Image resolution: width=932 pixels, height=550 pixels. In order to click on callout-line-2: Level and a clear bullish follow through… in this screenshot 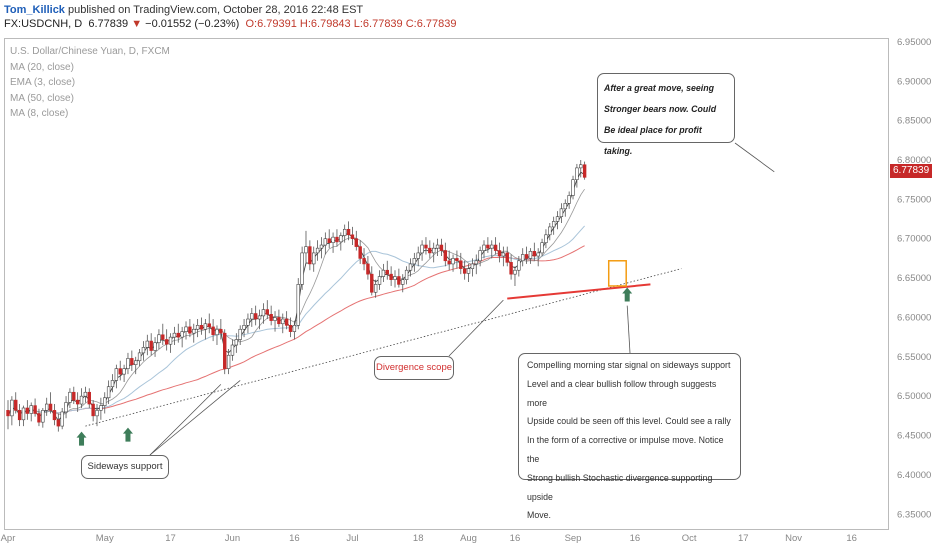, I will do `click(622, 393)`.